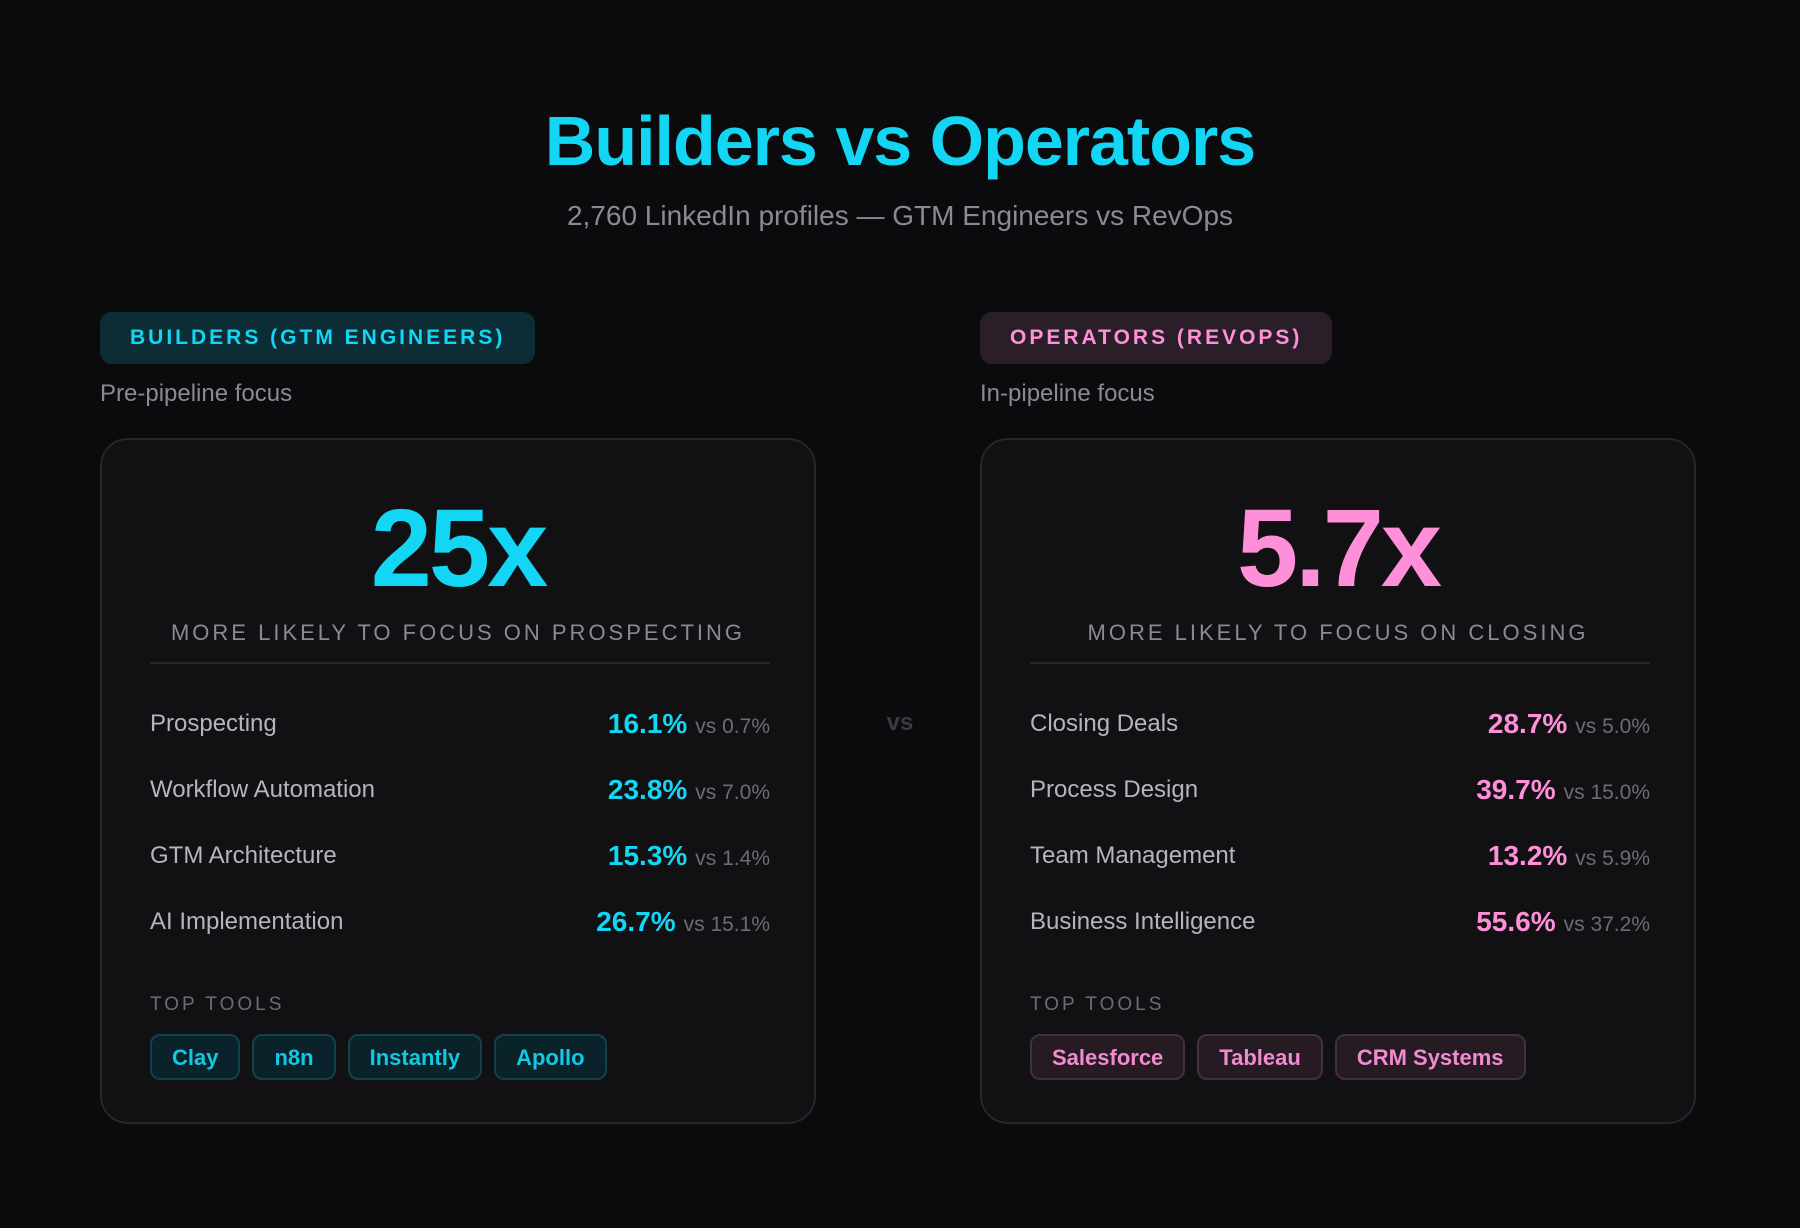 This screenshot has width=1800, height=1228. What do you see at coordinates (1156, 338) in the screenshot?
I see `operators-pill: OPERATORS (REVOPS)` at bounding box center [1156, 338].